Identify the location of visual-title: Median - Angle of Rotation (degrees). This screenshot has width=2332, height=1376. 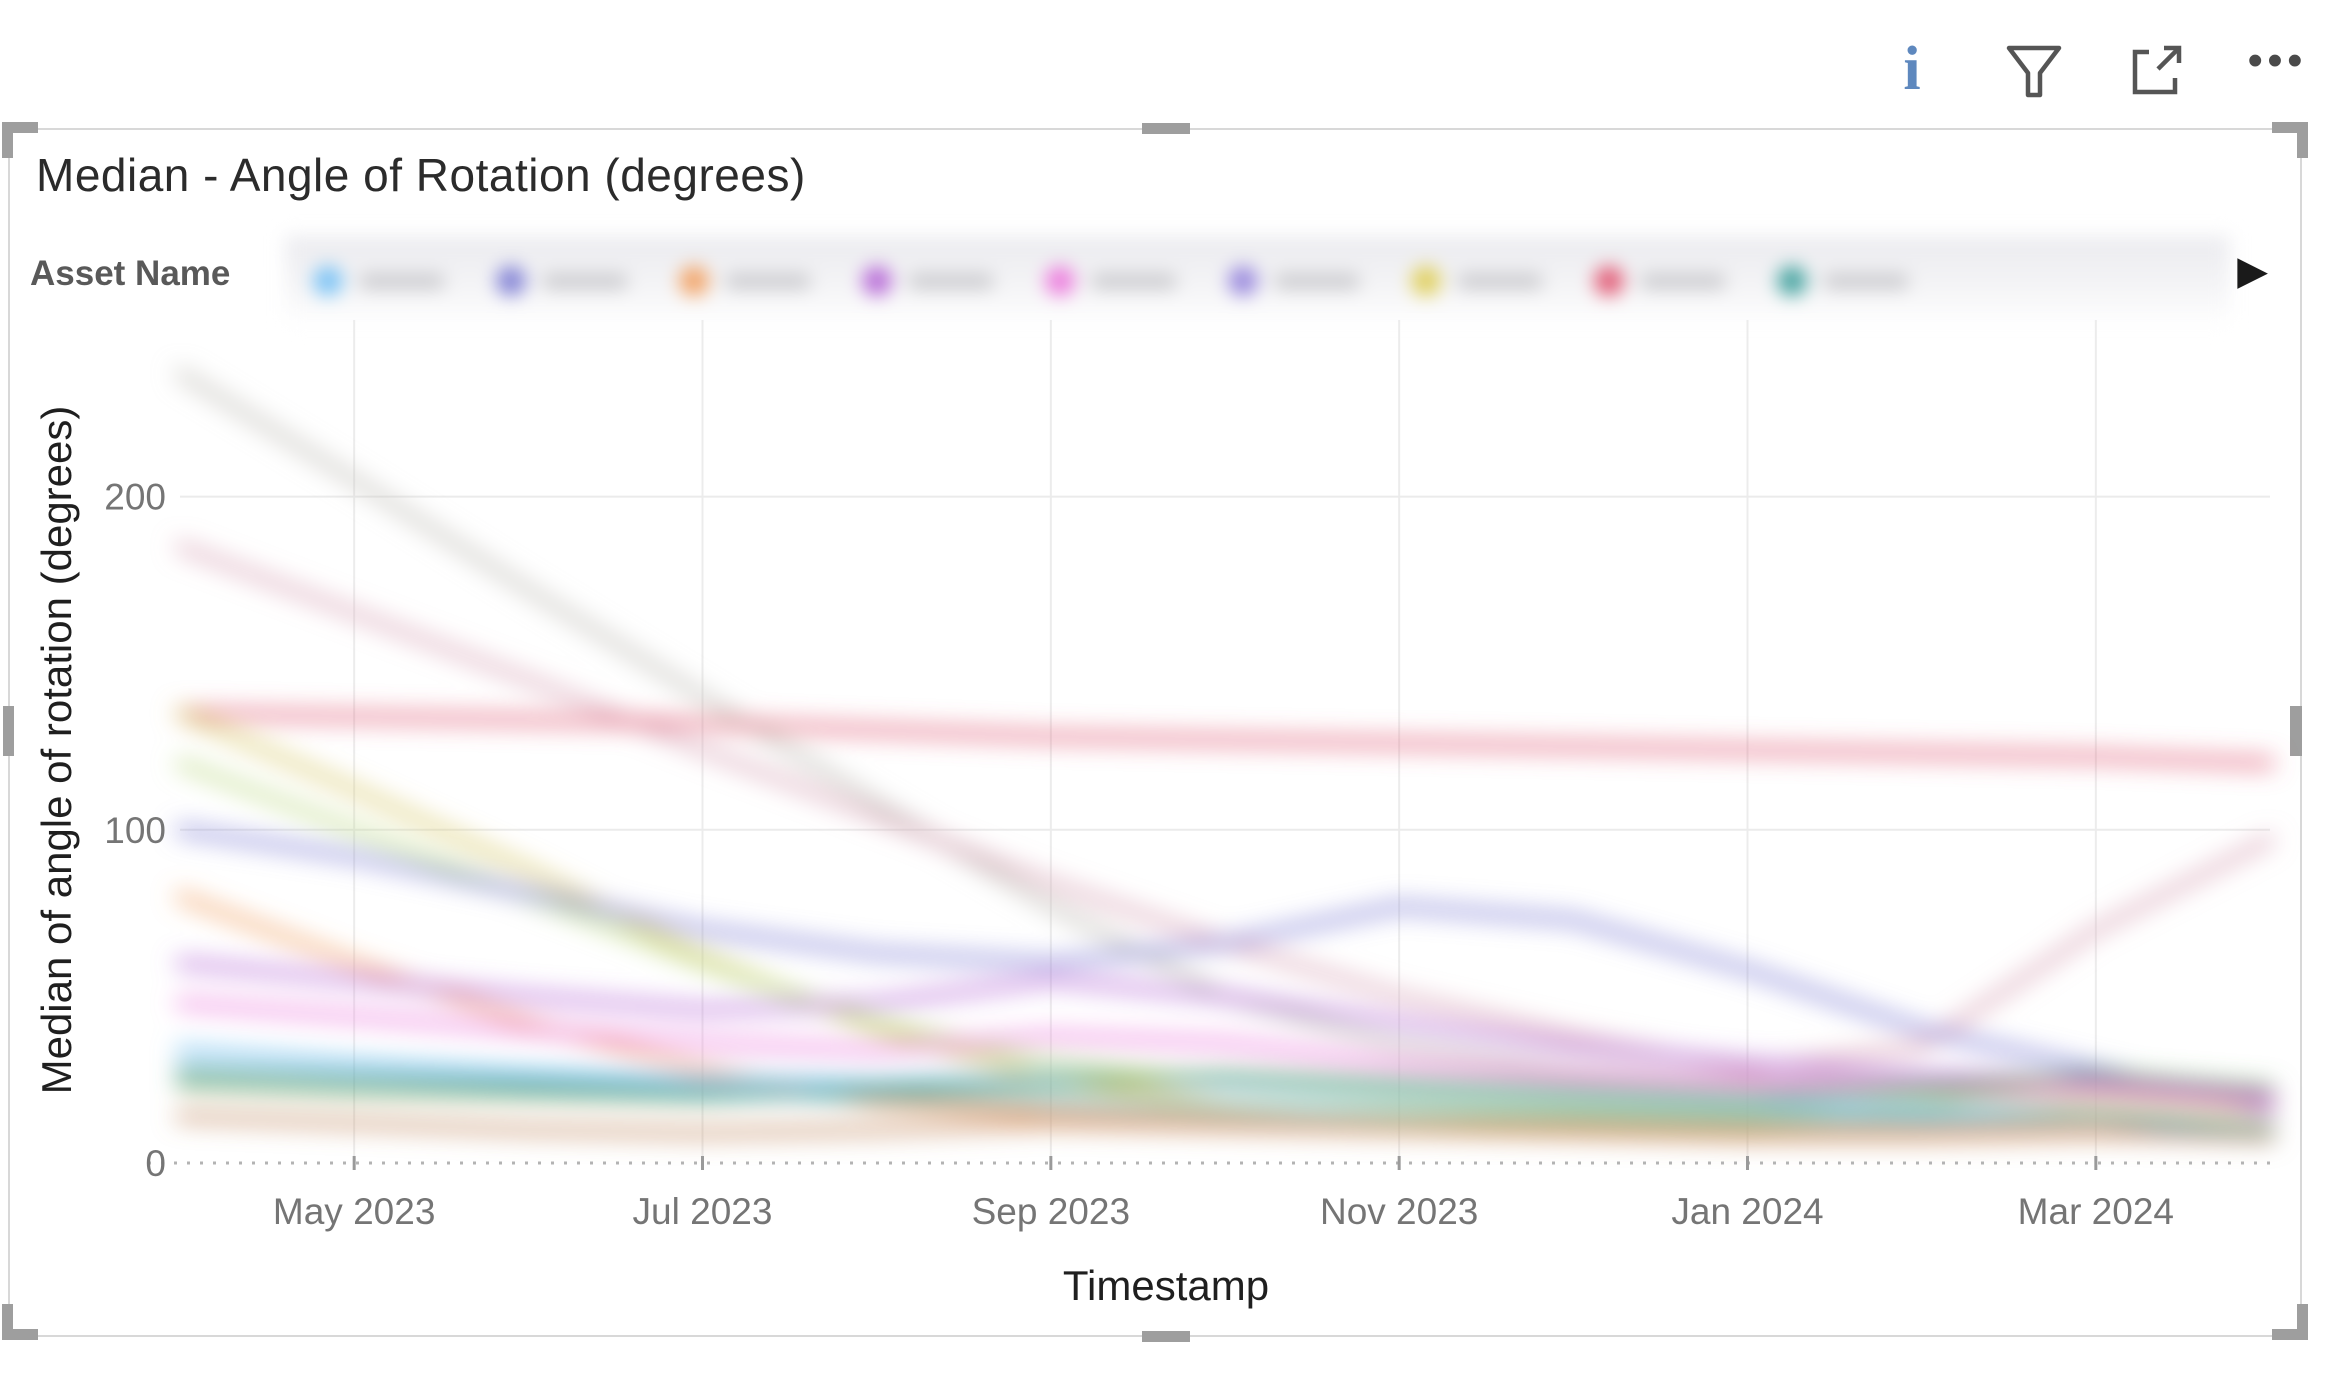
(421, 175).